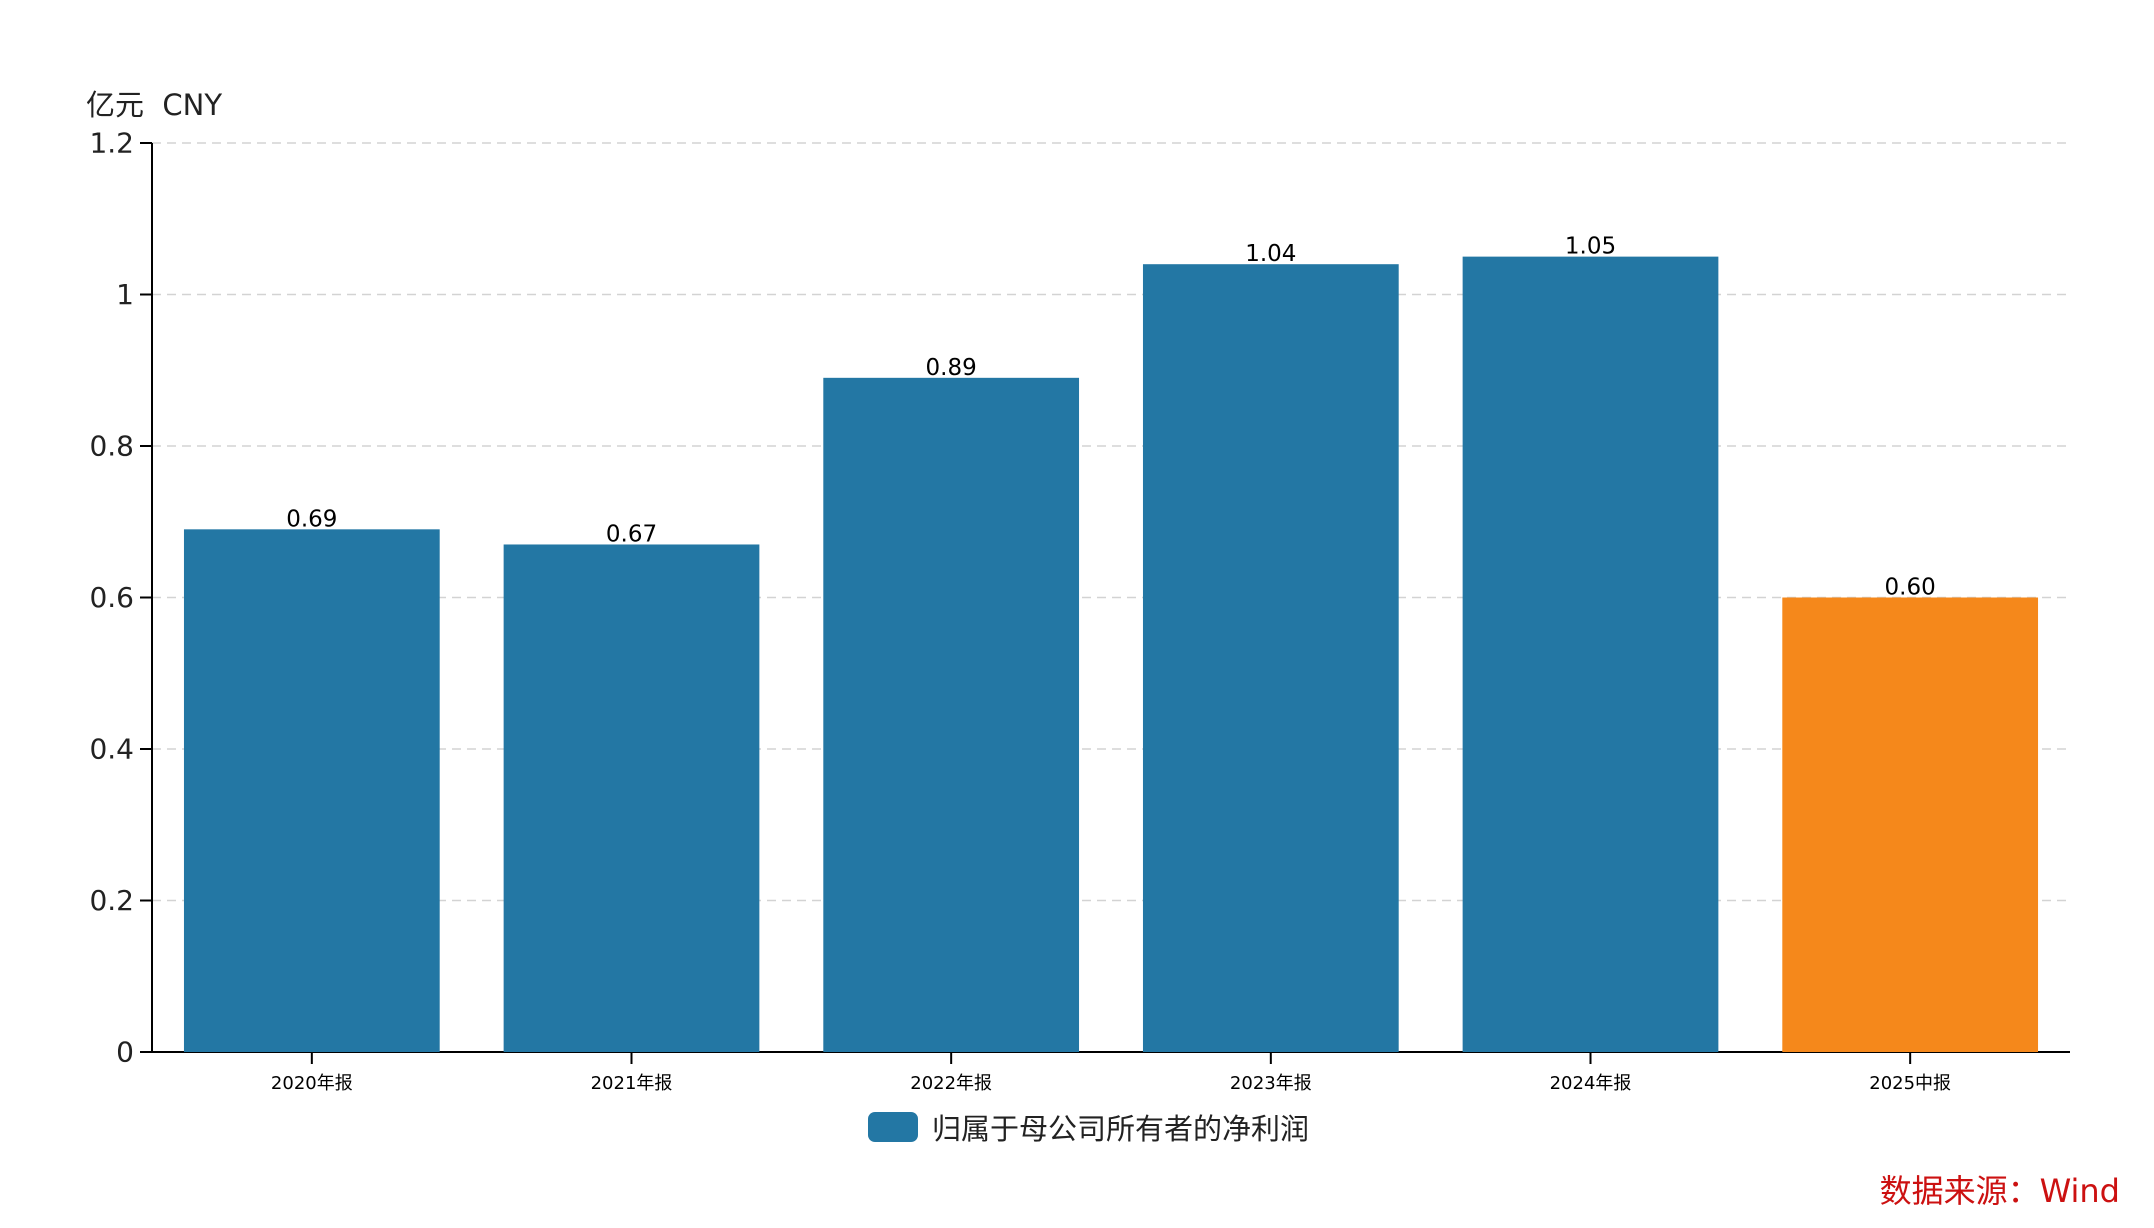 This screenshot has width=2154, height=1228. Describe the element at coordinates (1999, 1191) in the screenshot. I see `source-note: 数据来源：Wind` at that location.